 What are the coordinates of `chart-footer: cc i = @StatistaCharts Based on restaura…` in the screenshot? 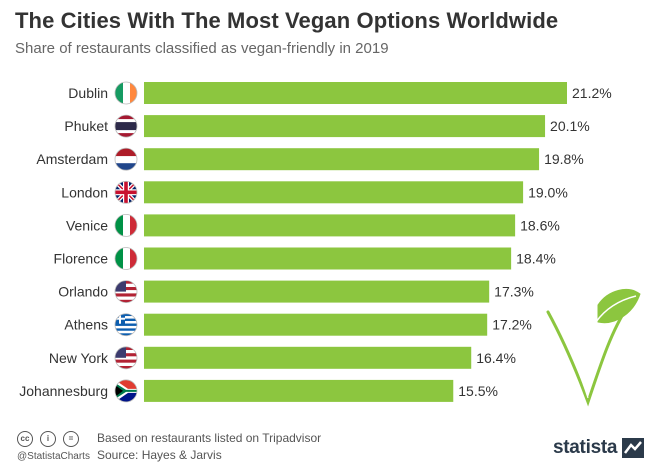 It's located at (330, 447).